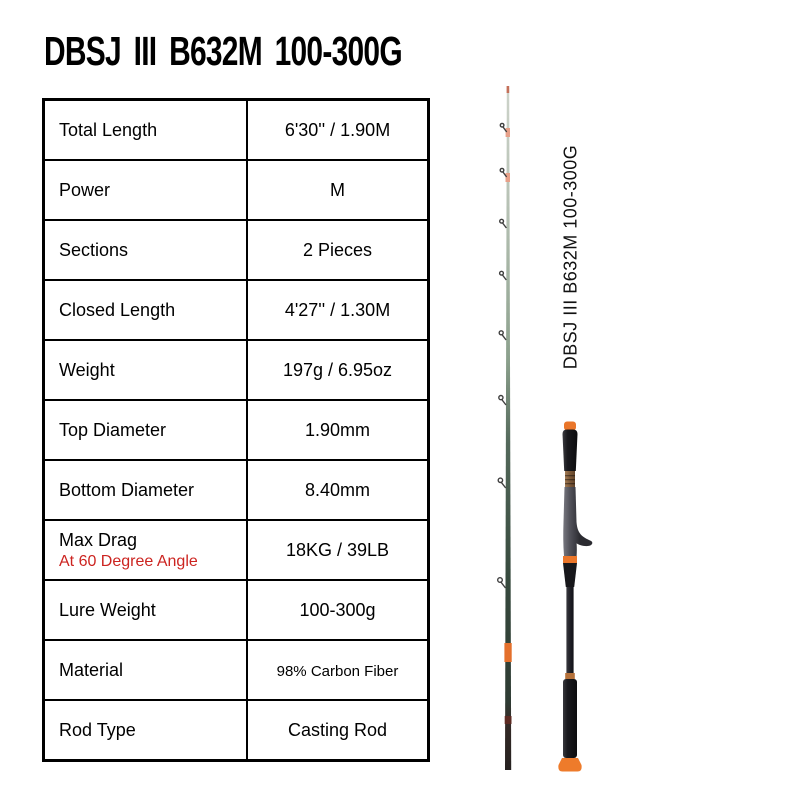  Describe the element at coordinates (578, 539) in the screenshot. I see `reel-seat-trigger` at that location.